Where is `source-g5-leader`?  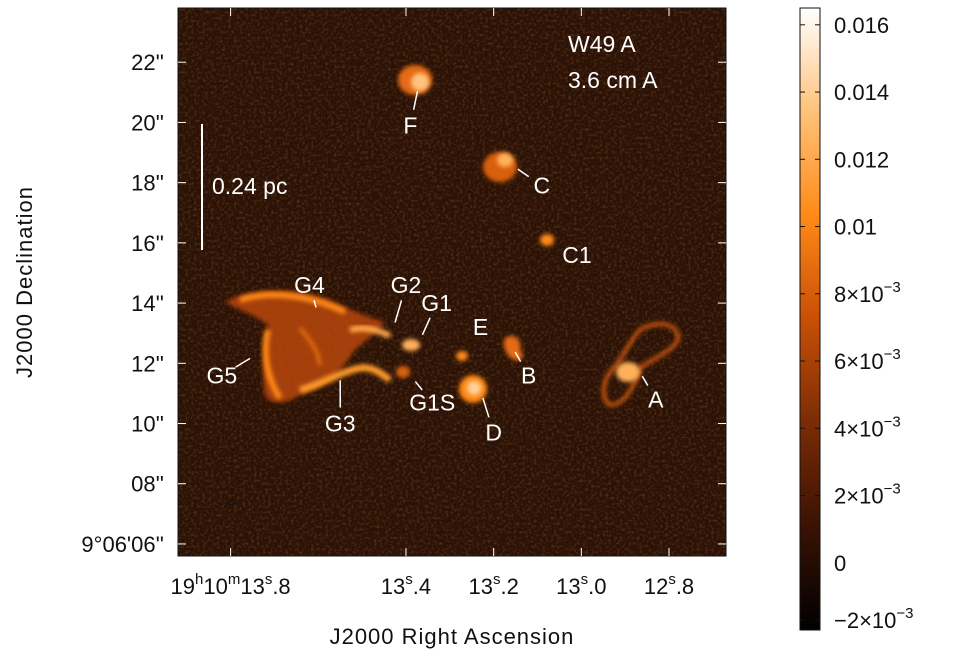 source-g5-leader is located at coordinates (243, 362).